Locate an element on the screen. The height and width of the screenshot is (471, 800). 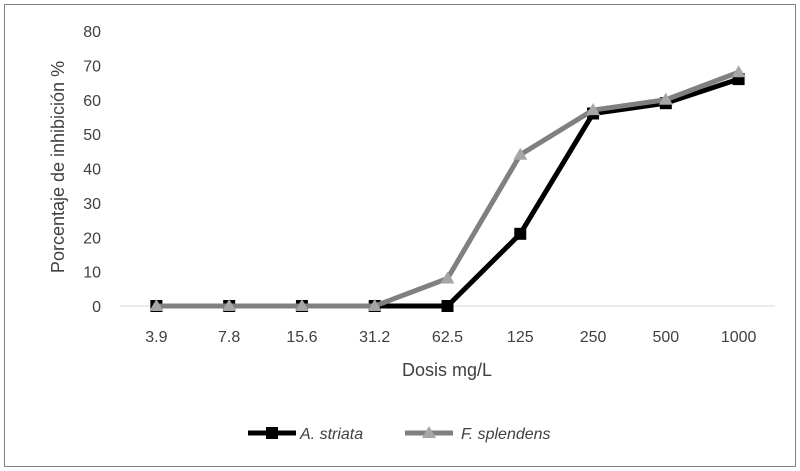
x-tick-label: 7.8 is located at coordinates (229, 337).